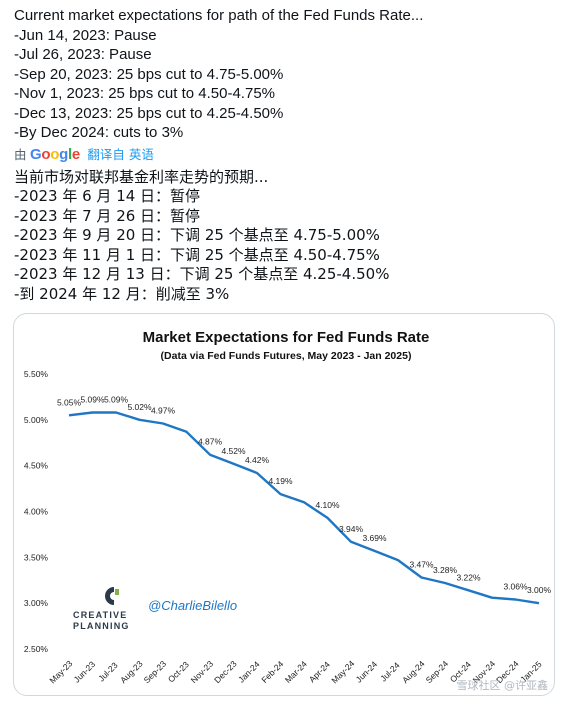  I want to click on tweet-line: -Nov 1, 2023: 25 bps cut to 4.50-4.75%, so click(144, 93).